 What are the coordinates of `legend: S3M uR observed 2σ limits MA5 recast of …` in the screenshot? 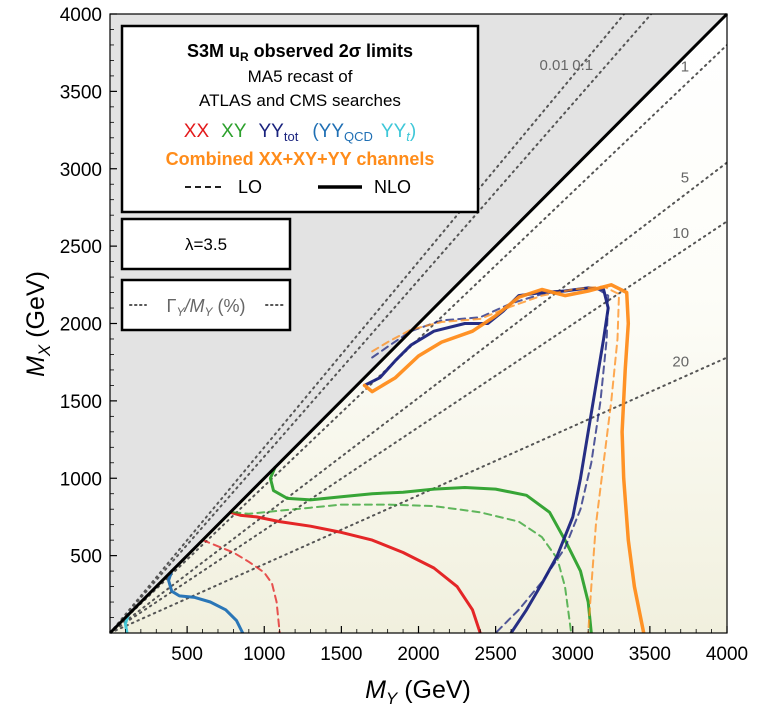 It's located at (300, 119).